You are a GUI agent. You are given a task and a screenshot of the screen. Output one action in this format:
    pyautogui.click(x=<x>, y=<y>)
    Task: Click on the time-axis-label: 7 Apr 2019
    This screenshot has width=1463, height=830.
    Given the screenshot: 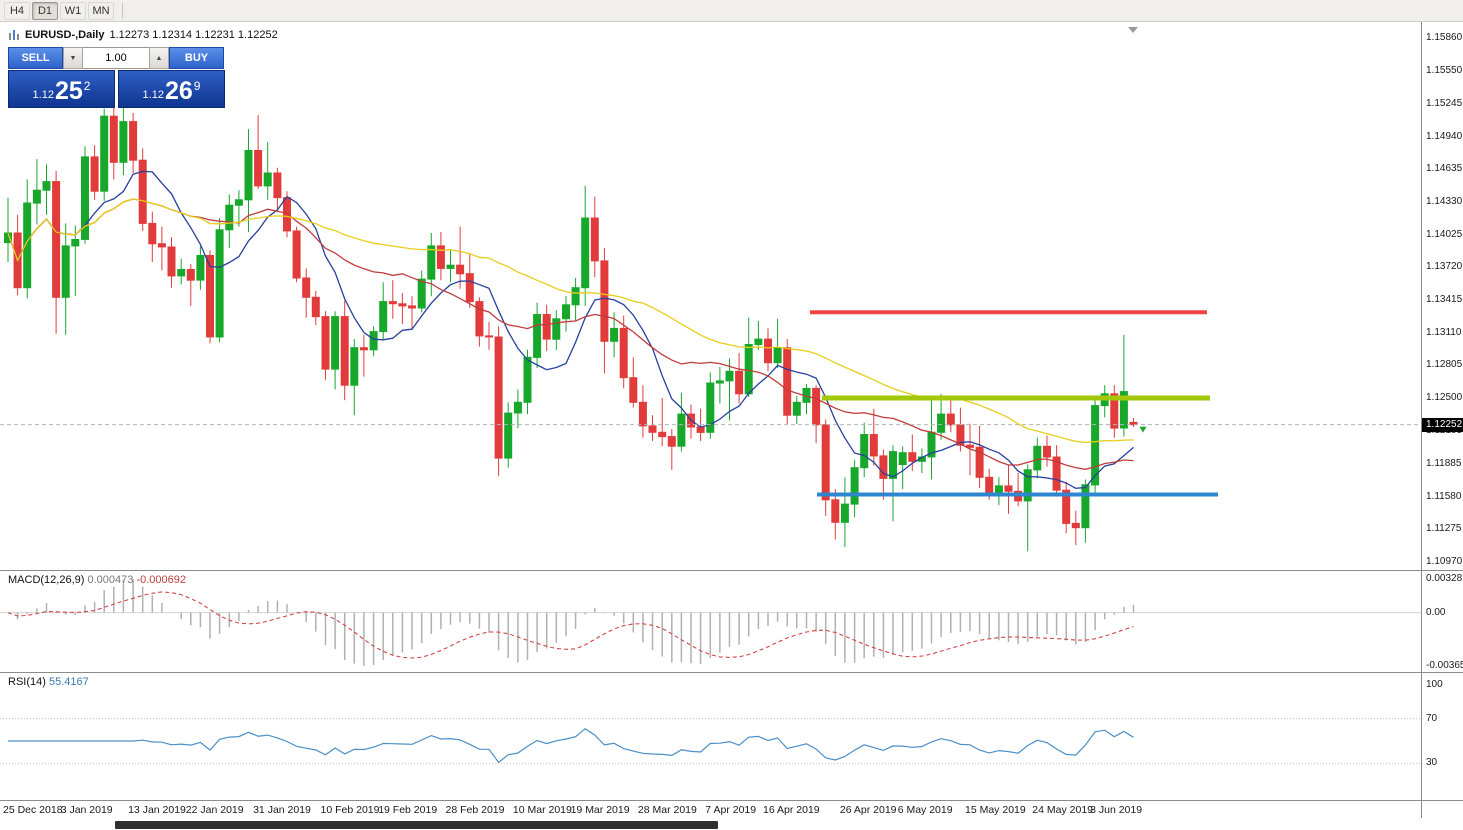 What is the action you would take?
    pyautogui.click(x=731, y=810)
    